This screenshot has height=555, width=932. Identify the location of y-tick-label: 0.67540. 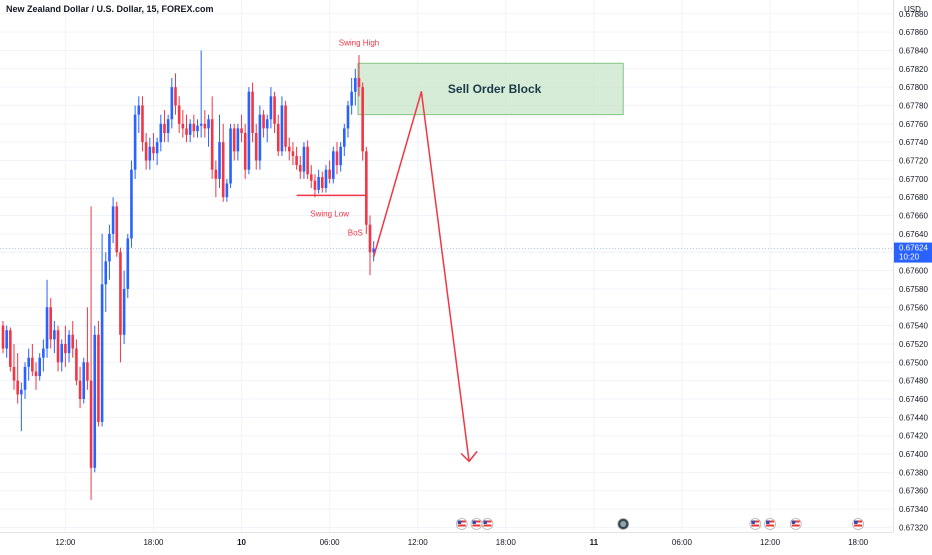
(913, 326).